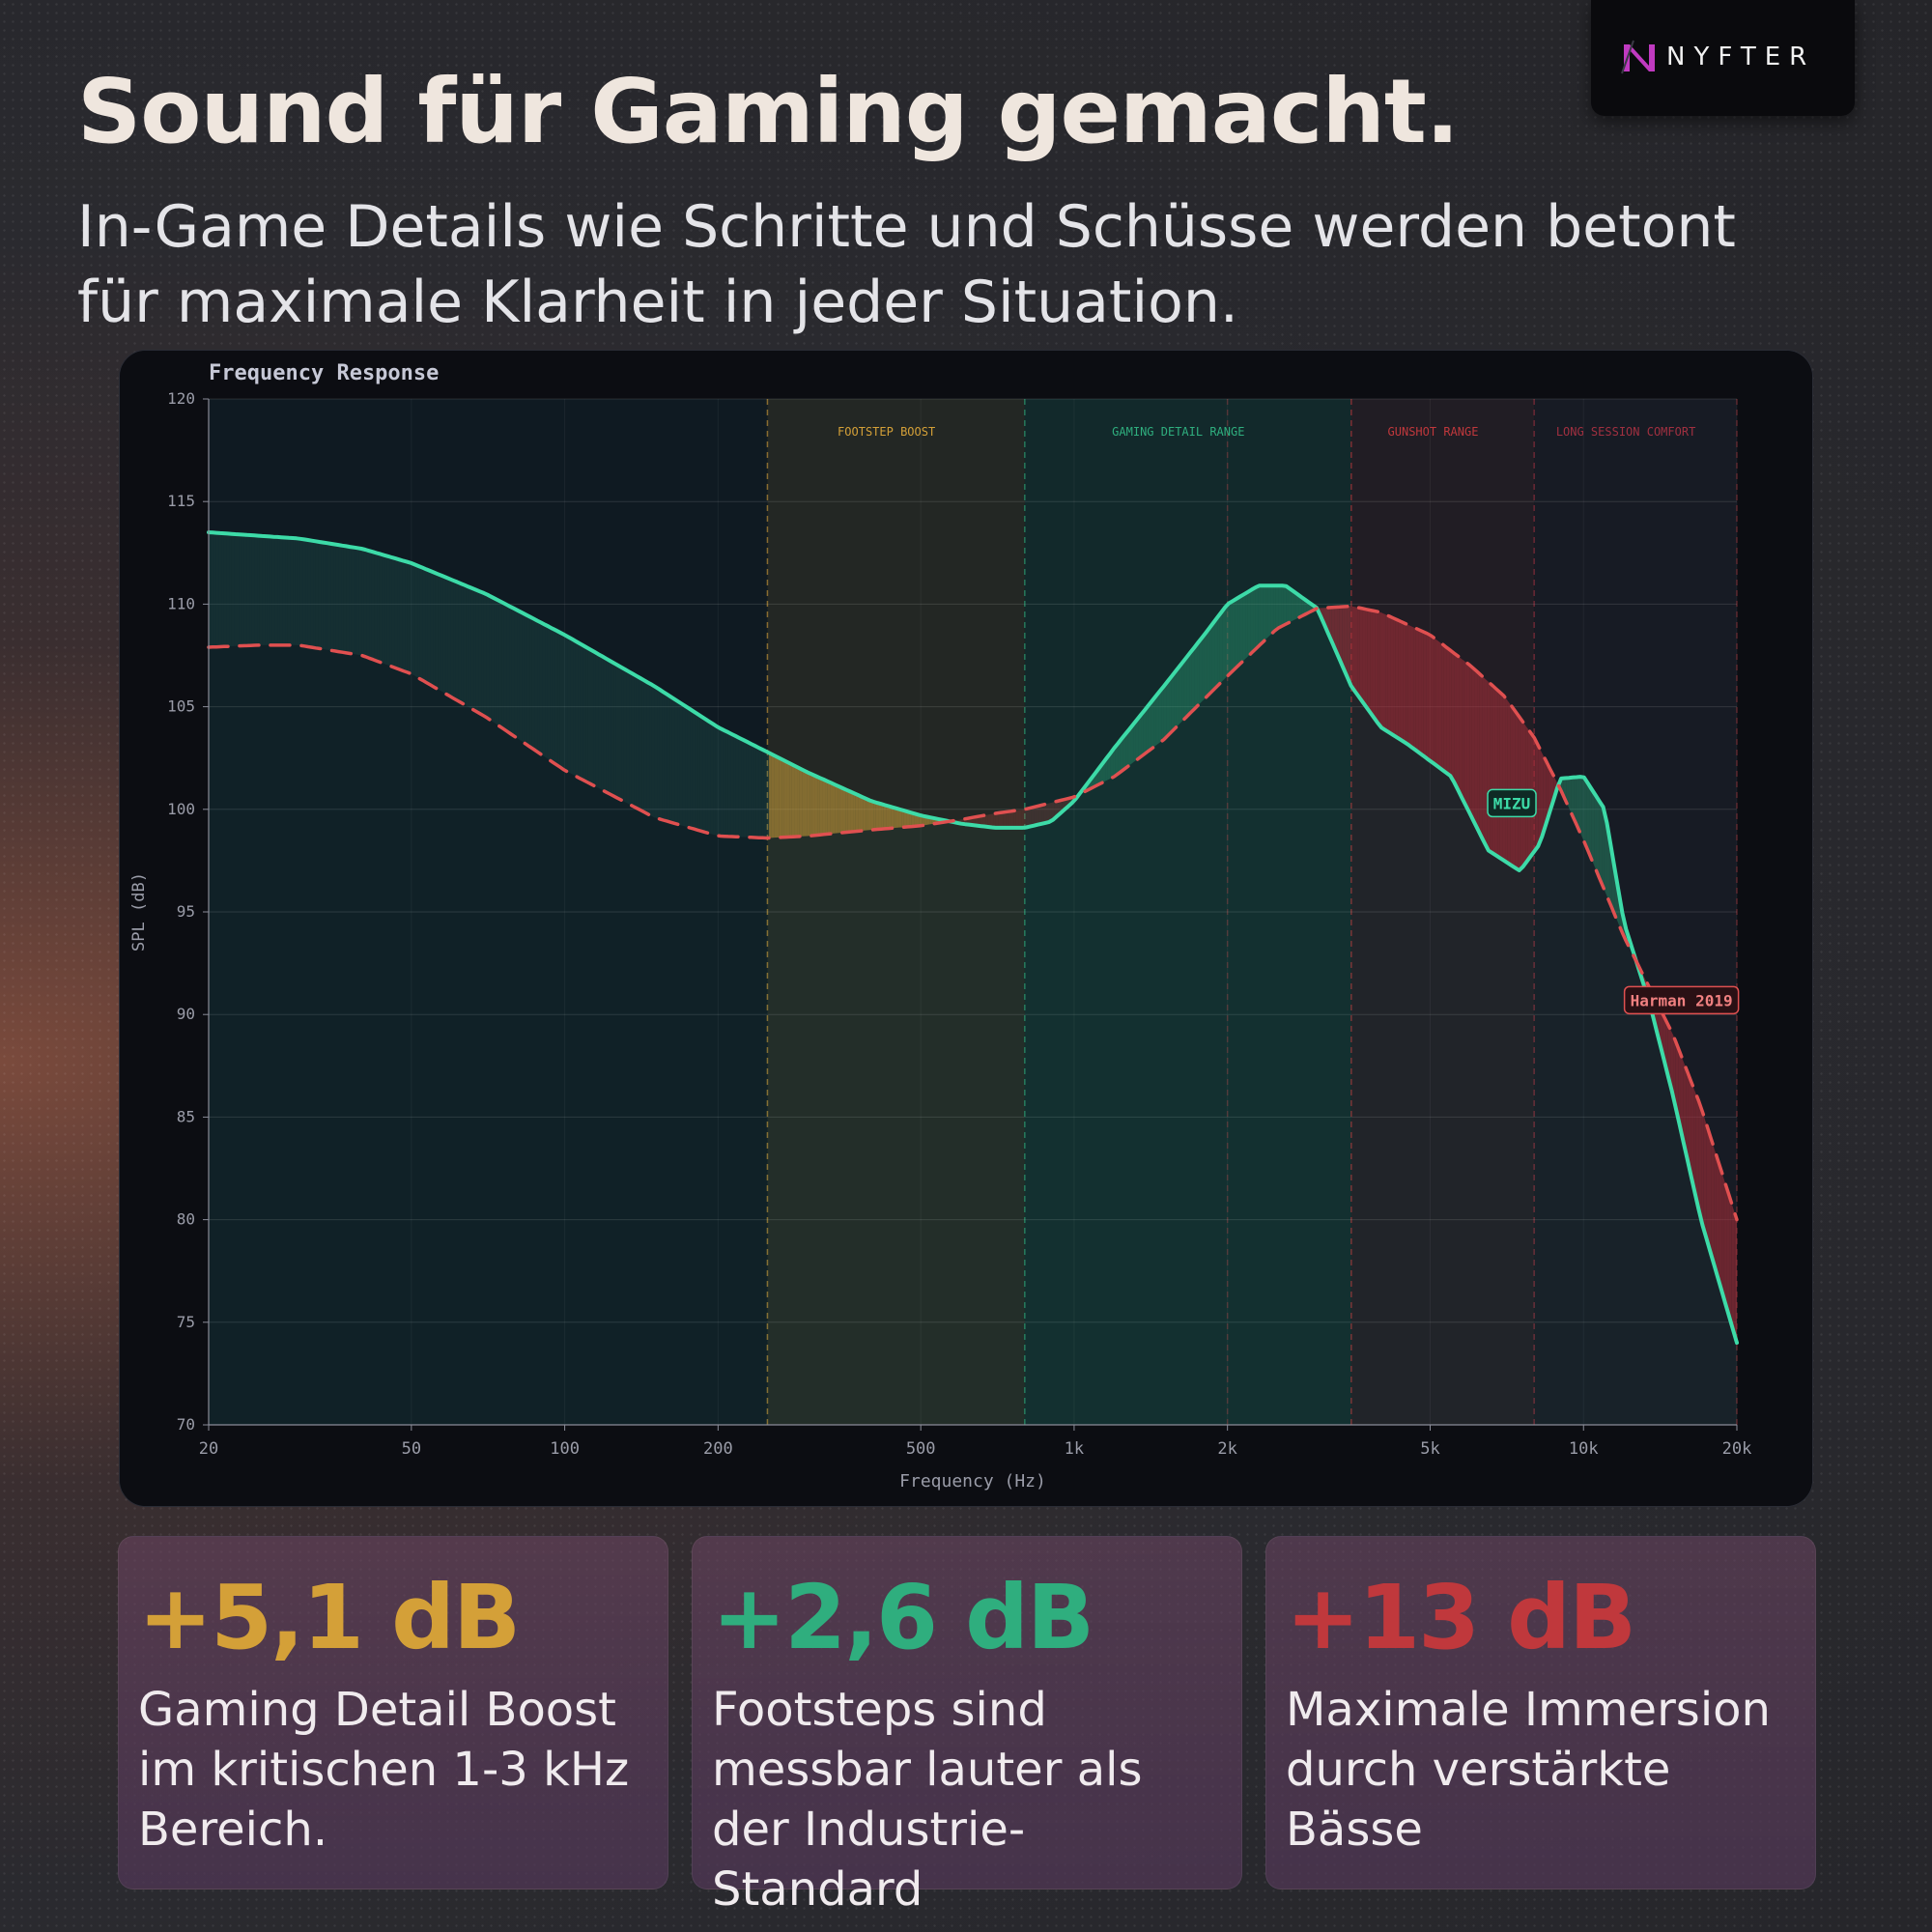 This screenshot has height=1932, width=1932. What do you see at coordinates (1737, 1449) in the screenshot?
I see `x-tick-label: 20k` at bounding box center [1737, 1449].